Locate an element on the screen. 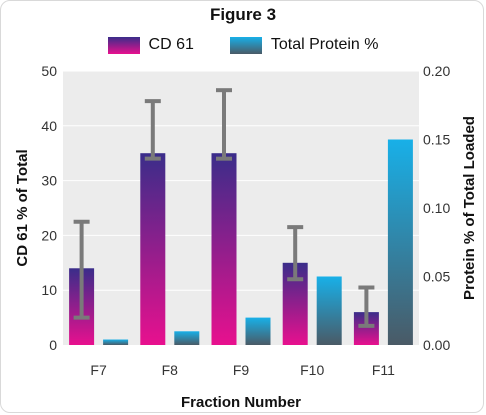  x-tick-label: F9 is located at coordinates (241, 370).